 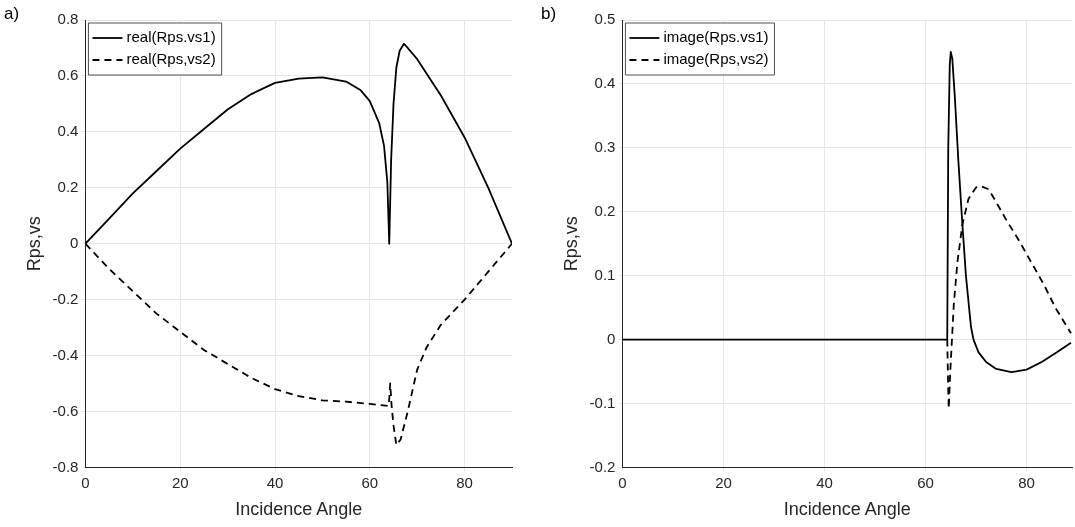 What do you see at coordinates (716, 37) in the screenshot?
I see `legend-label: image(Rps.vs1)` at bounding box center [716, 37].